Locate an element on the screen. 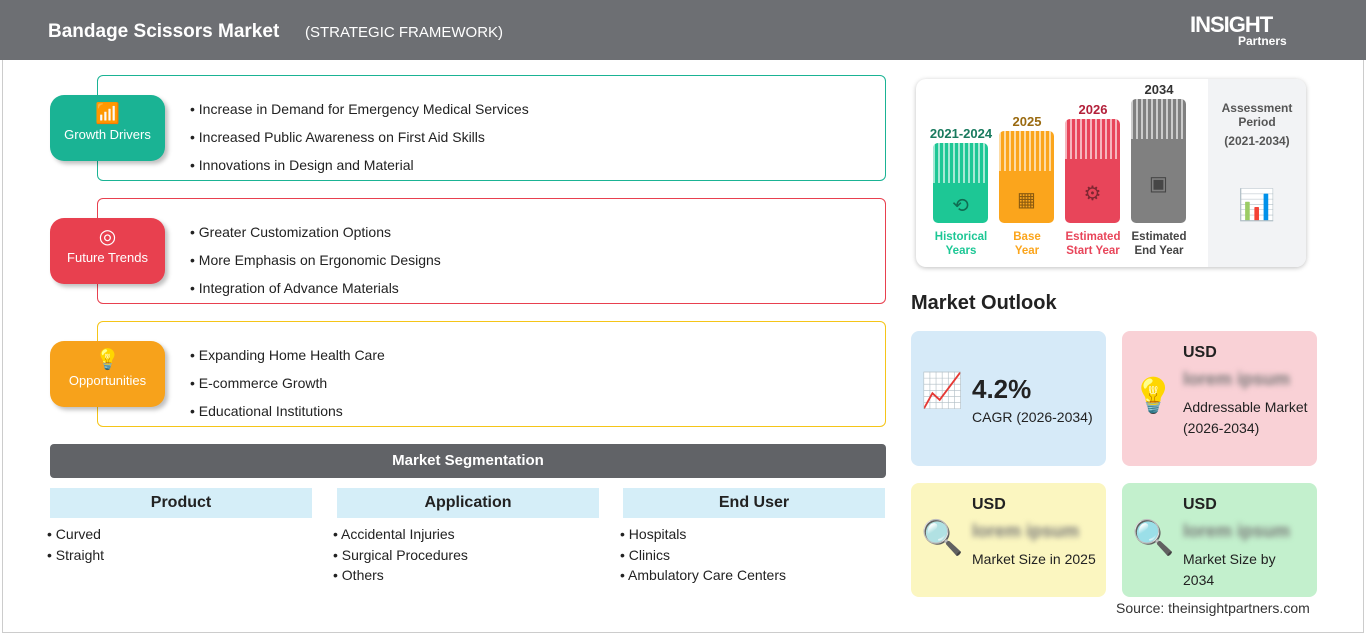 This screenshot has height=635, width=1366. badge-label: Future Trends is located at coordinates (107, 257).